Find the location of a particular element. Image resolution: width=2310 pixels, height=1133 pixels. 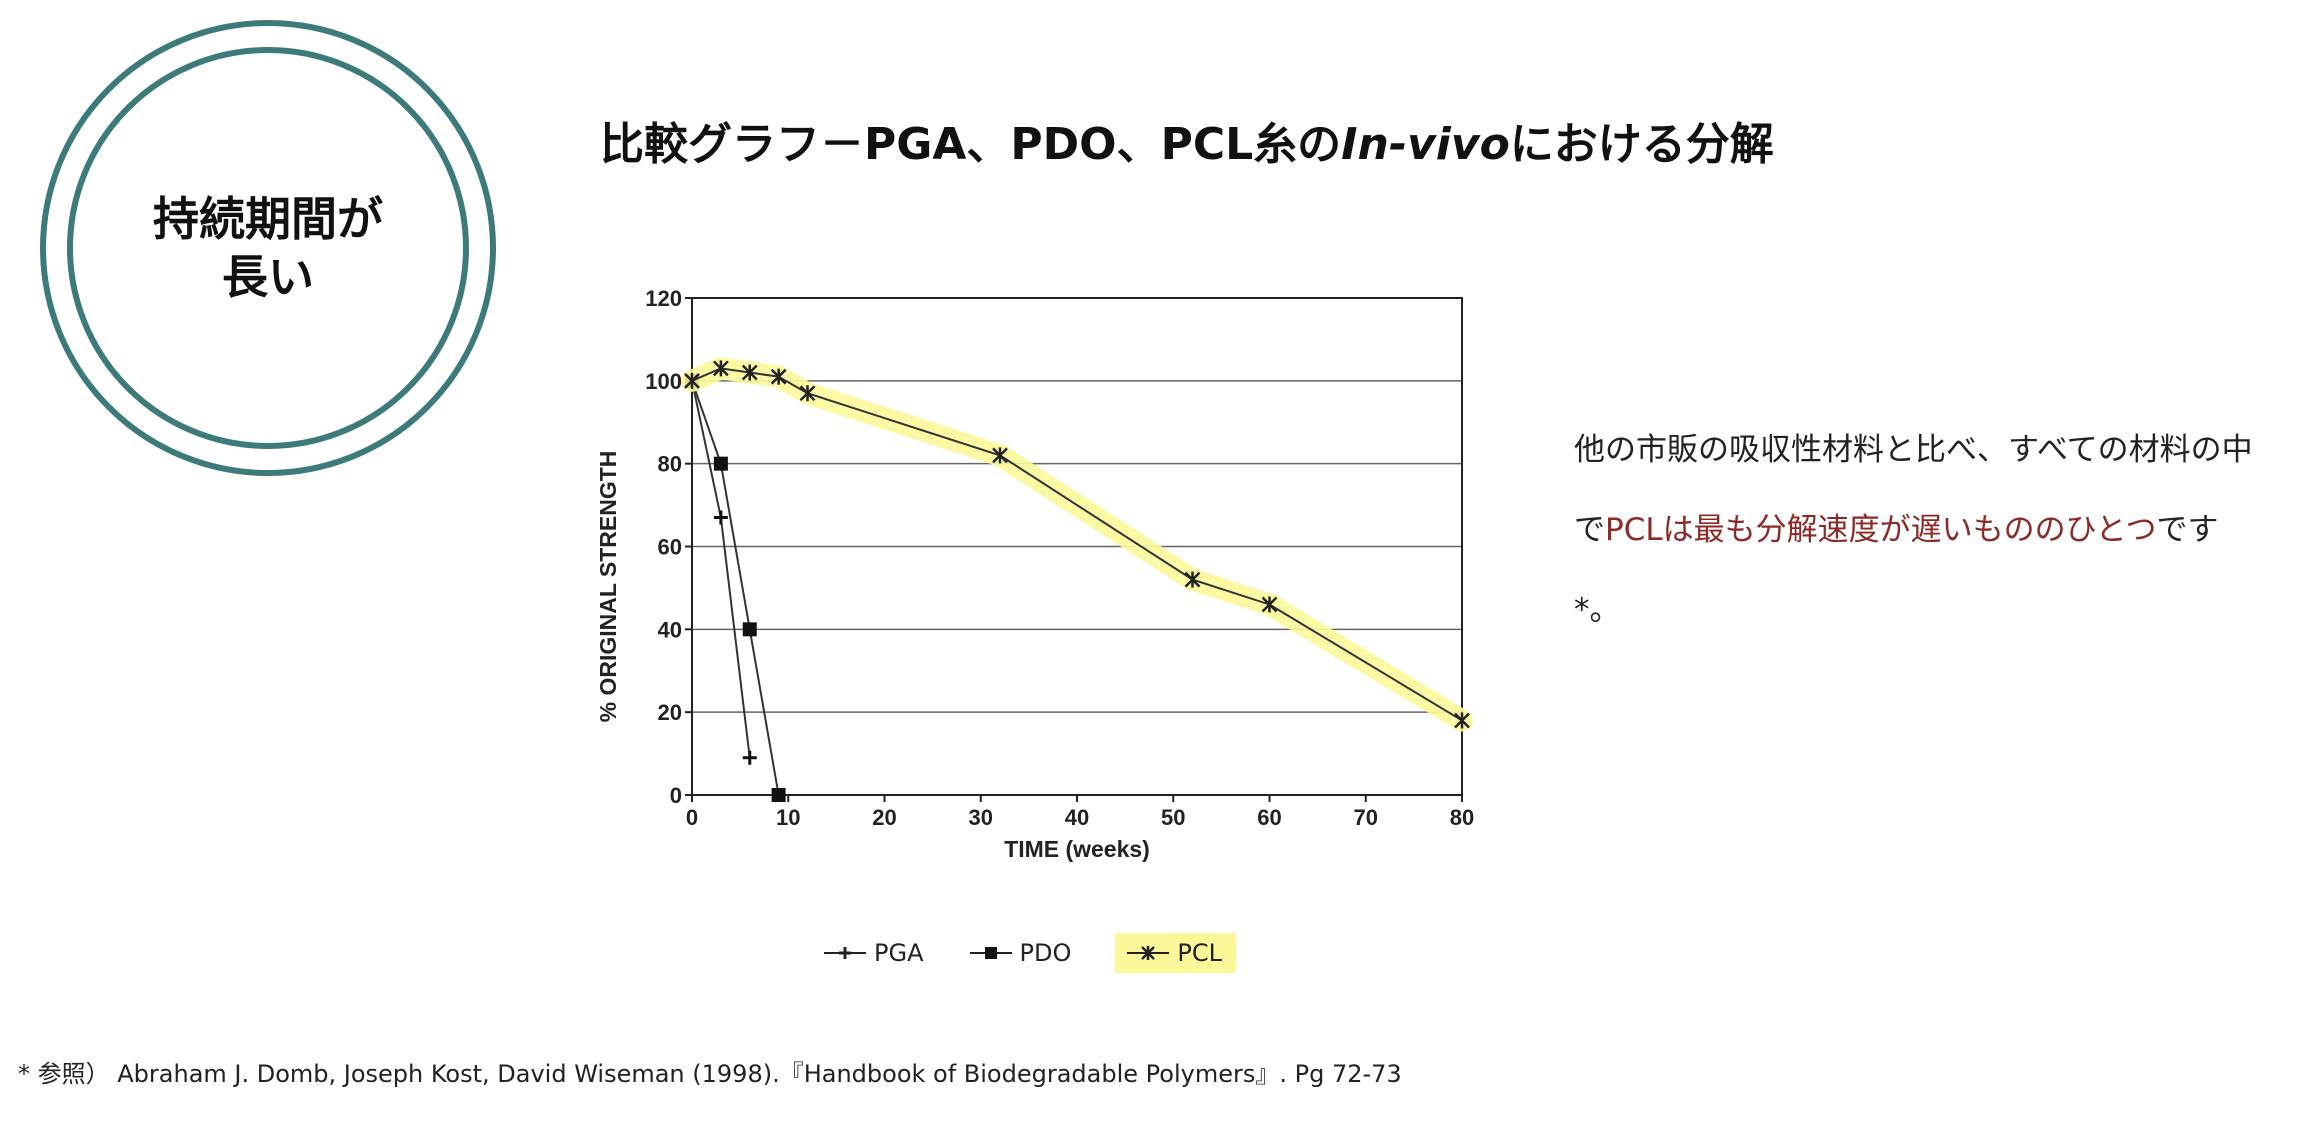

chart-legend: PGA PDO PCL is located at coordinates (1029, 953).